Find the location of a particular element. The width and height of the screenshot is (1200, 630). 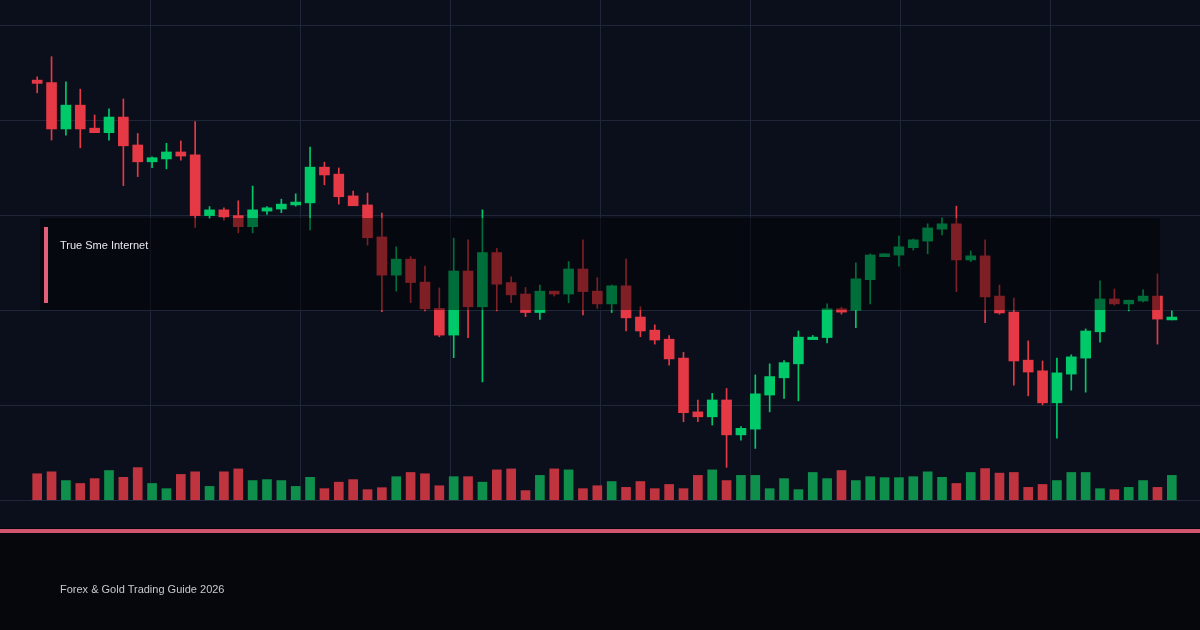

text: Forex & Gold Trading Guide 2026 is located at coordinates (142, 589).